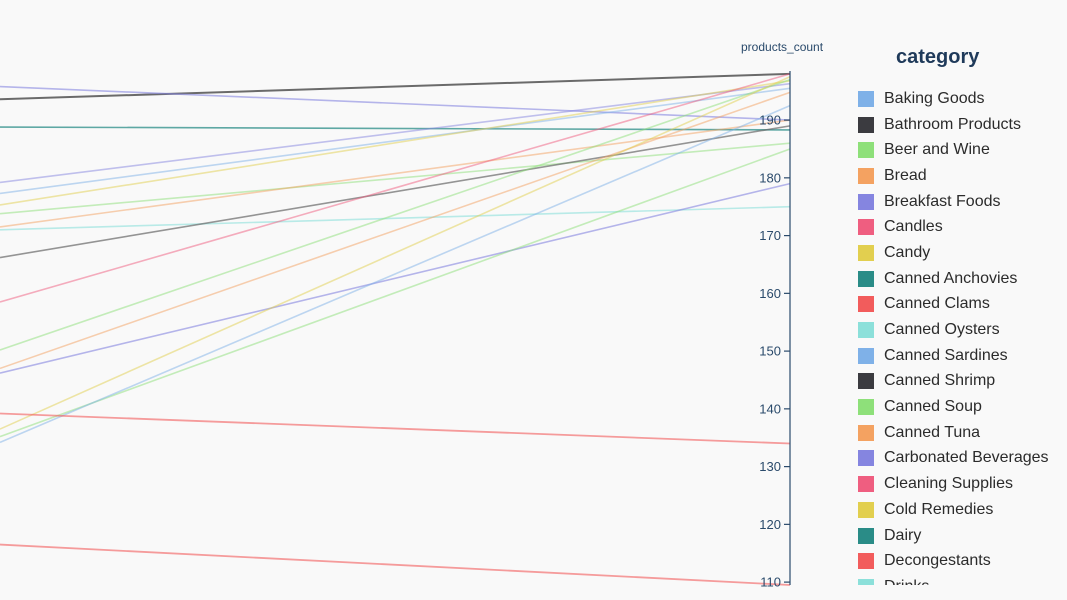 This screenshot has height=600, width=1067. What do you see at coordinates (951, 278) in the screenshot?
I see `legend-label: Canned Anchovies` at bounding box center [951, 278].